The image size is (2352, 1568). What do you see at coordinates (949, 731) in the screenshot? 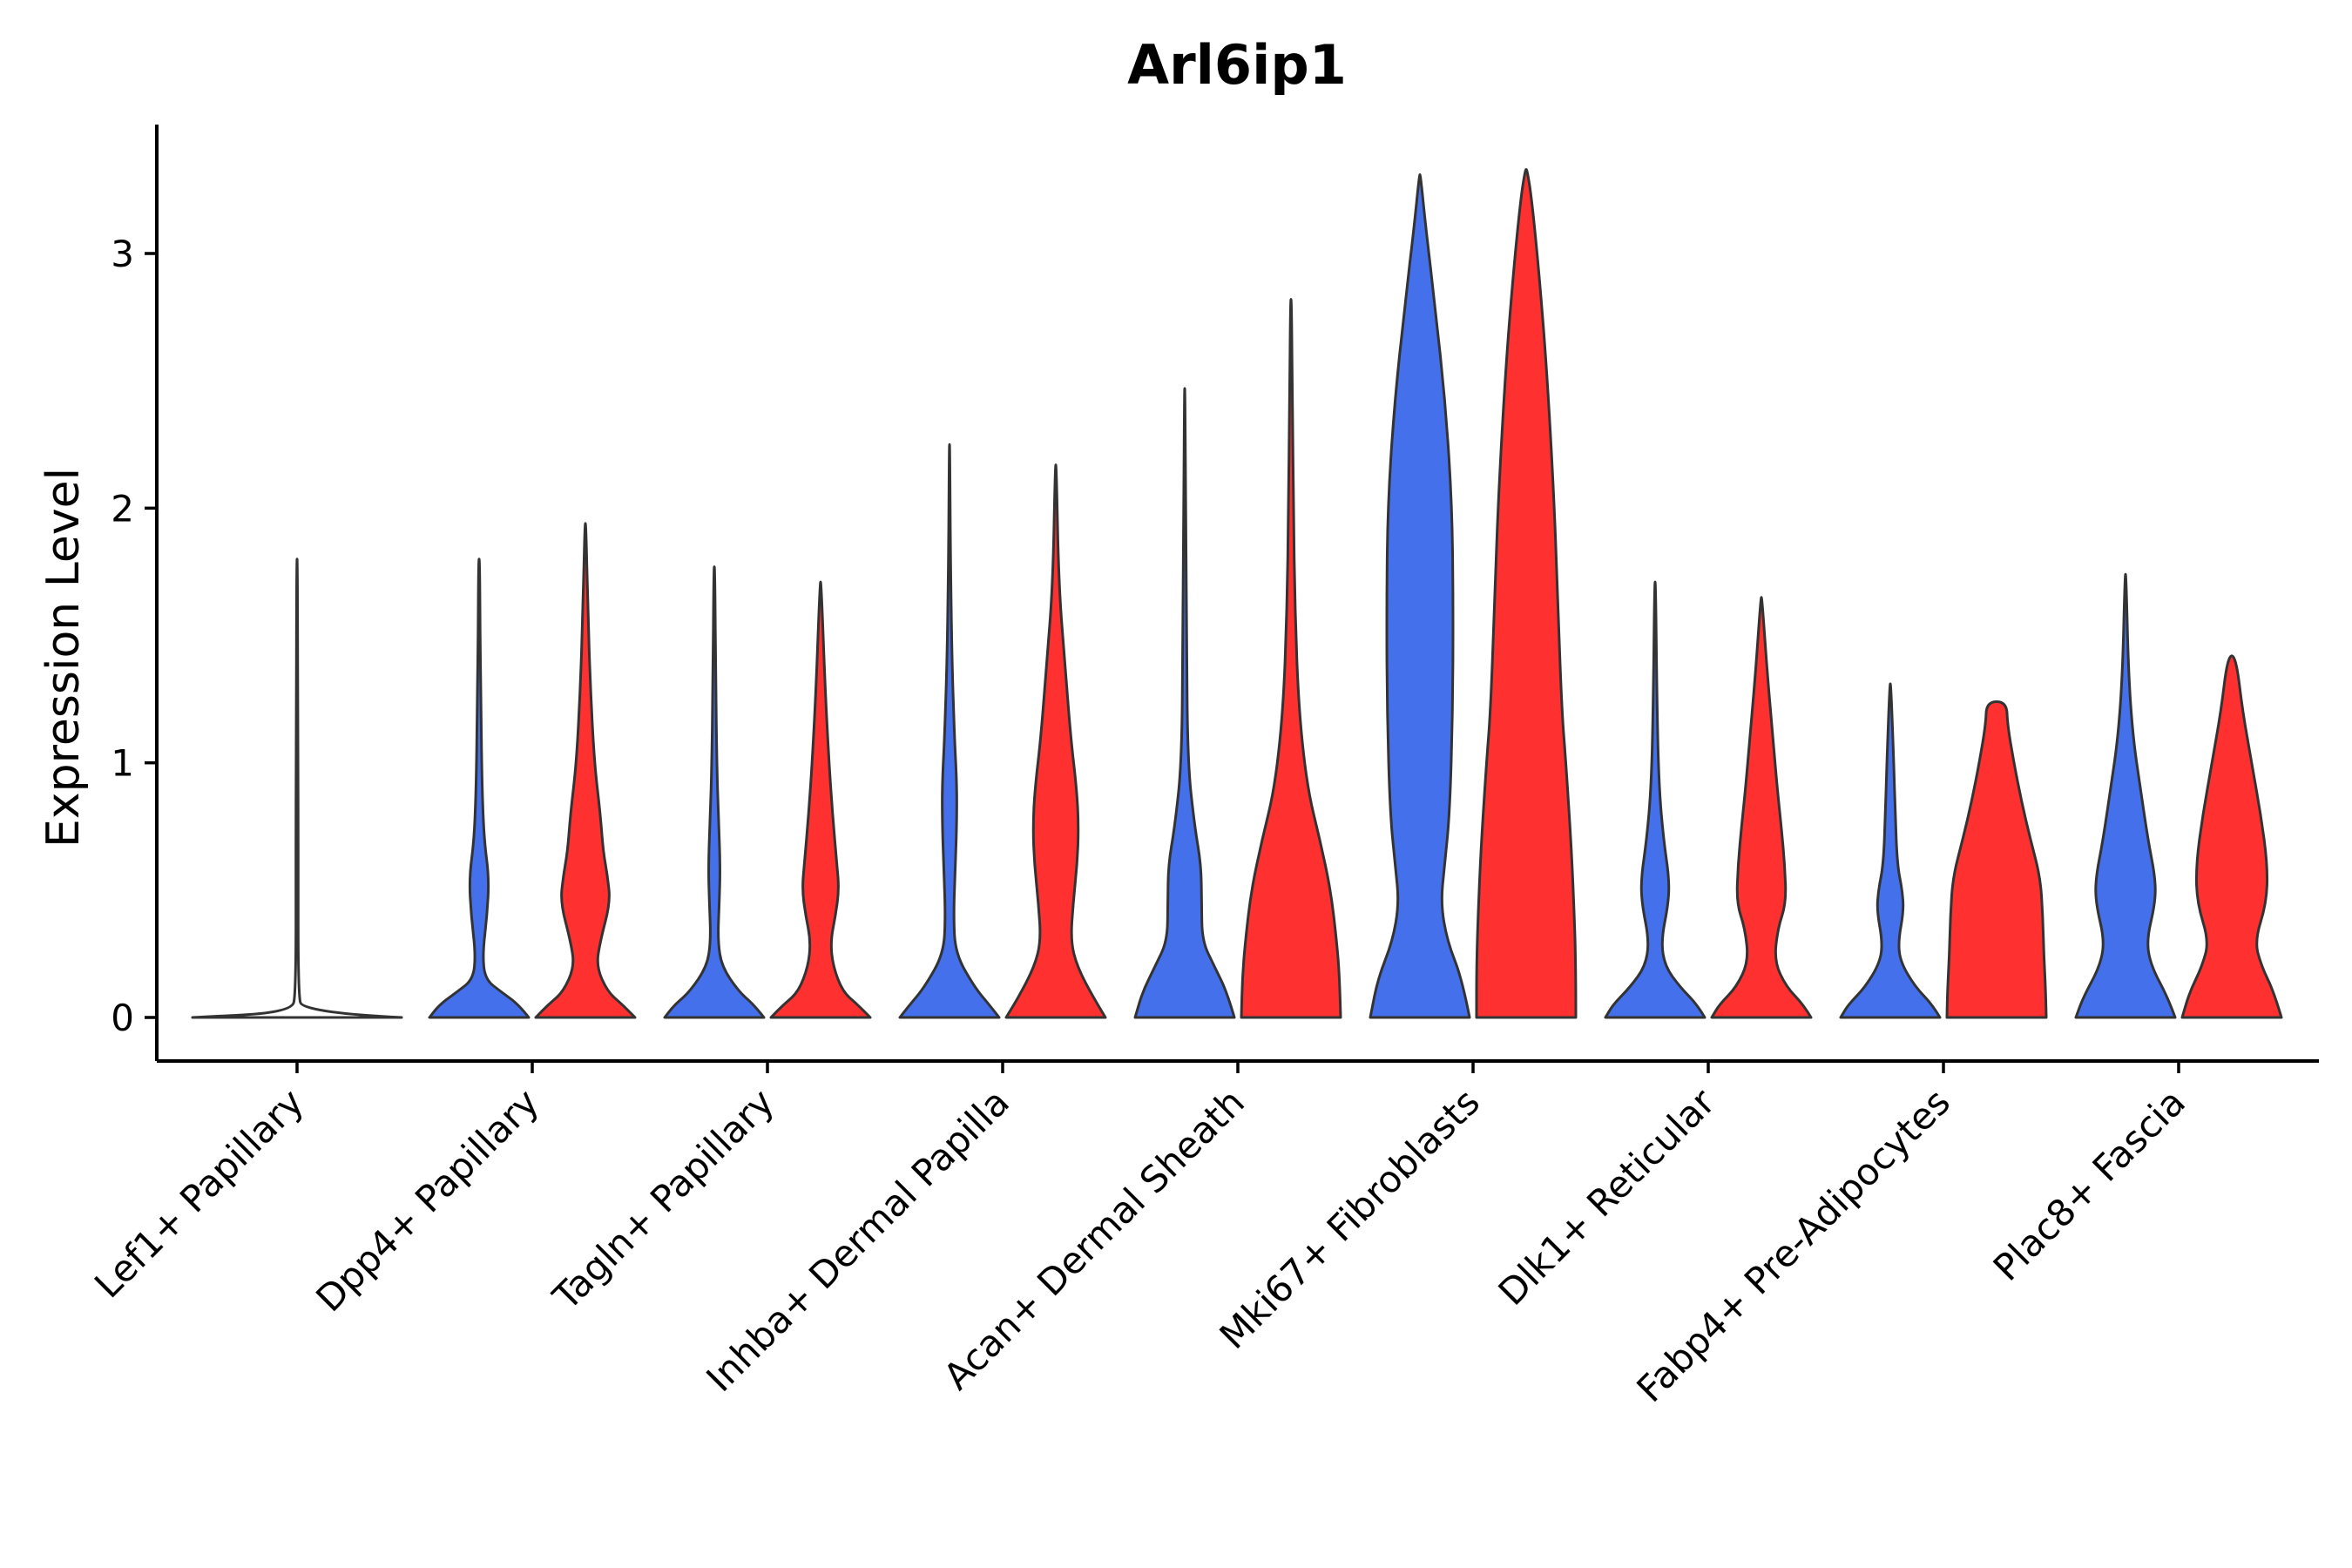
I see `violin-inhba-dermal-papilla-group1` at bounding box center [949, 731].